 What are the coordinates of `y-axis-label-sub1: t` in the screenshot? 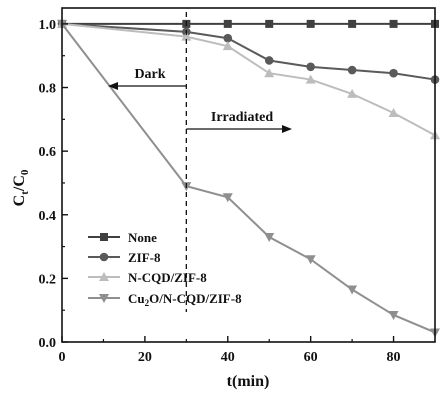 It's located at (25, 193).